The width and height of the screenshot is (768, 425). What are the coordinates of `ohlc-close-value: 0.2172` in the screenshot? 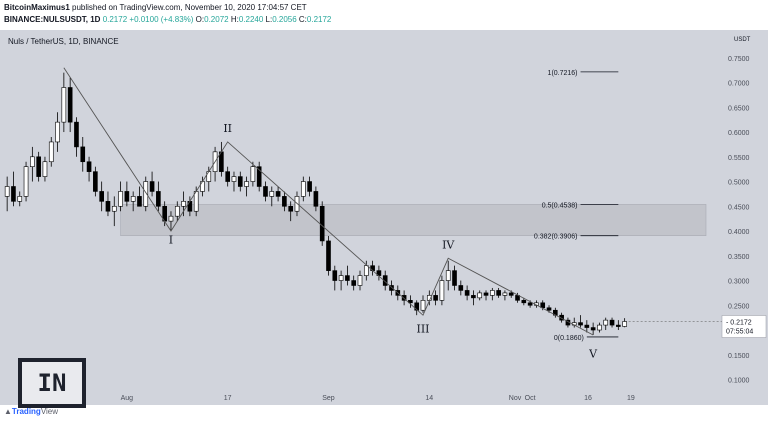 It's located at (319, 19).